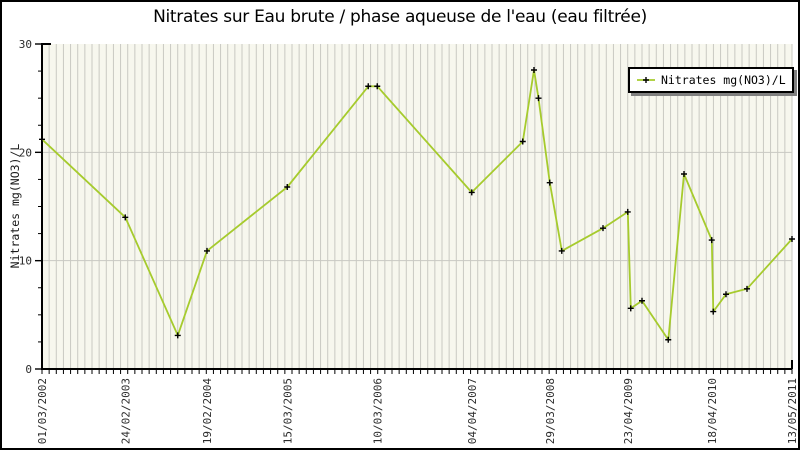  What do you see at coordinates (287, 411) in the screenshot?
I see `x-tick-label: 15/03/2005` at bounding box center [287, 411].